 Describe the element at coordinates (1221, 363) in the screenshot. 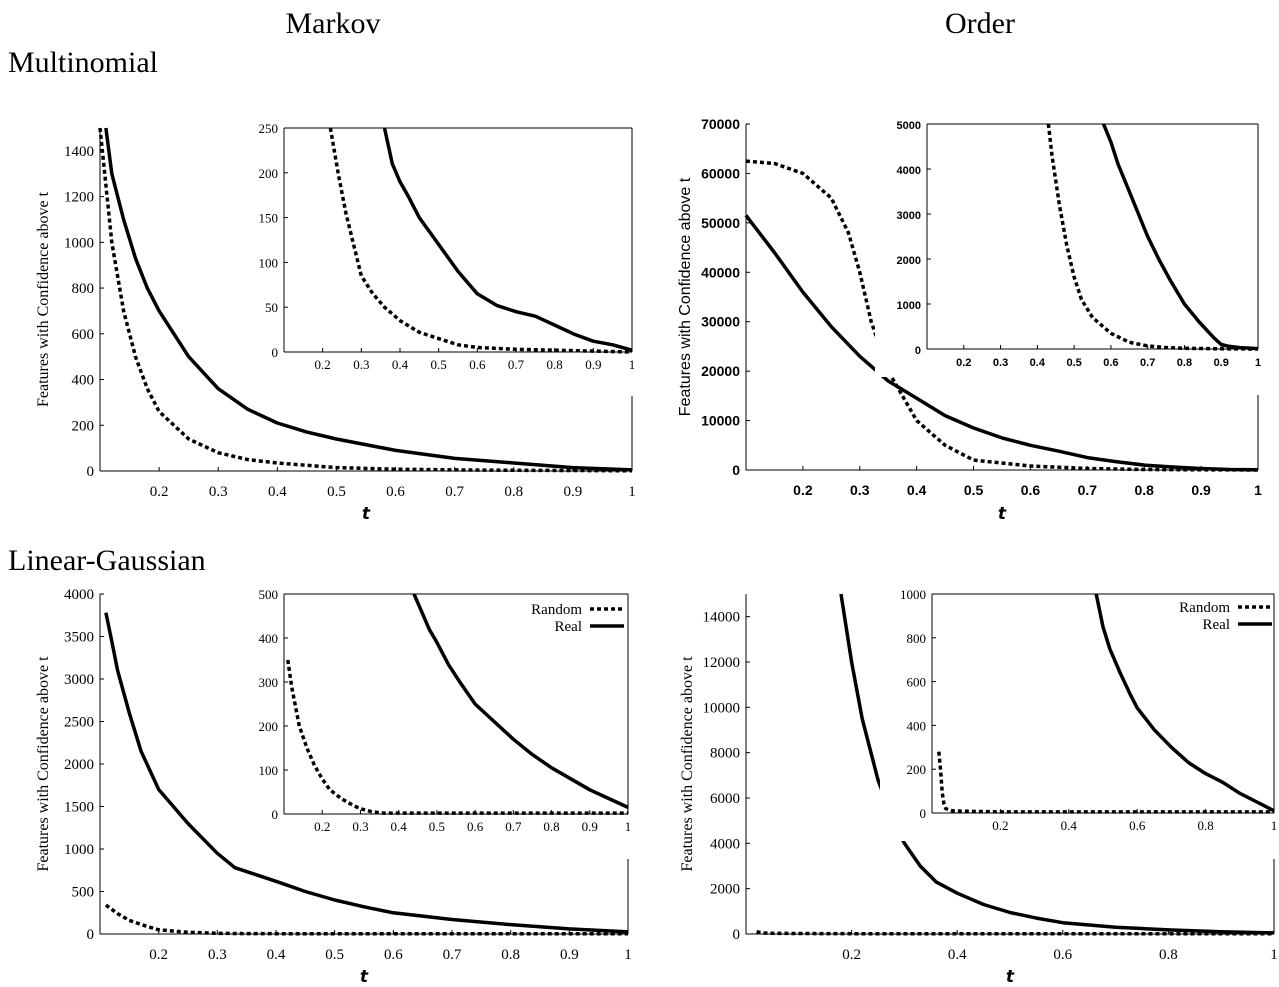

I see `inset-xtick-label: 0.9` at that location.